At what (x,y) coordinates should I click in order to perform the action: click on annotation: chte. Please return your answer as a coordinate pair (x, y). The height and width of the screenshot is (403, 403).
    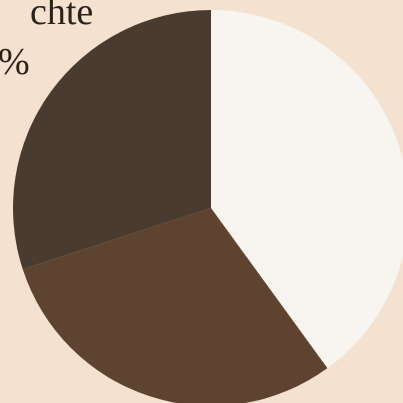
    Looking at the image, I should click on (61, 16).